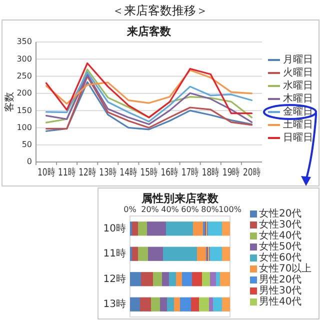  What do you see at coordinates (24, 127) in the screenshot?
I see `y-tick-label: 100` at bounding box center [24, 127].